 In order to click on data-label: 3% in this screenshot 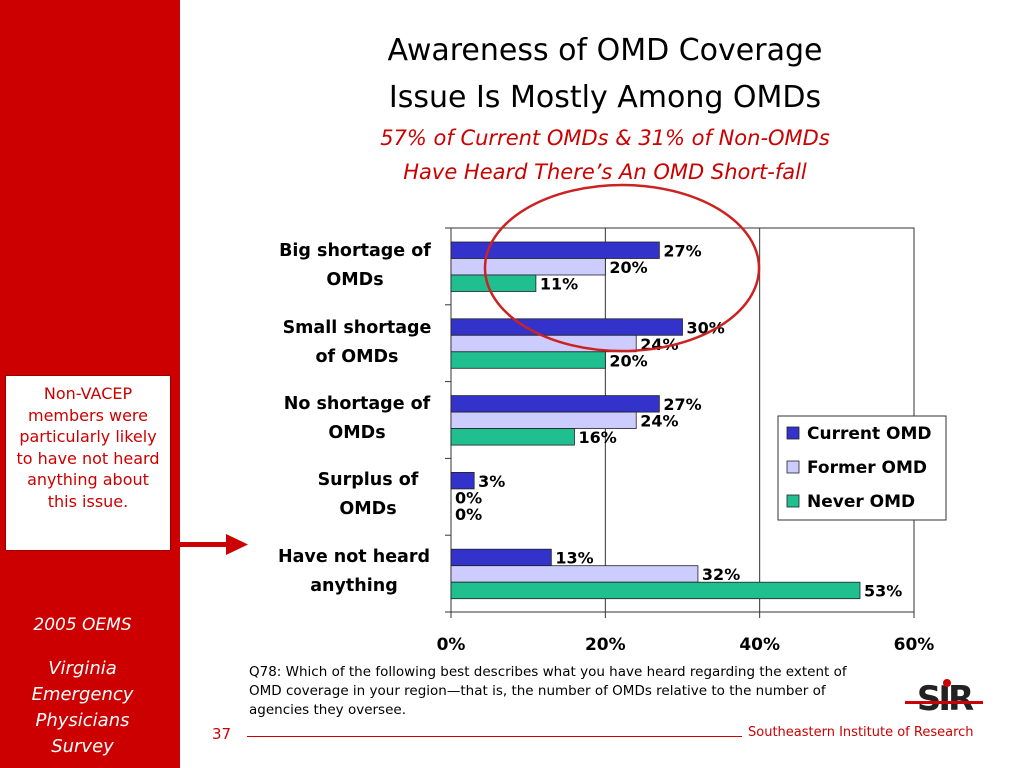, I will do `click(491, 481)`.